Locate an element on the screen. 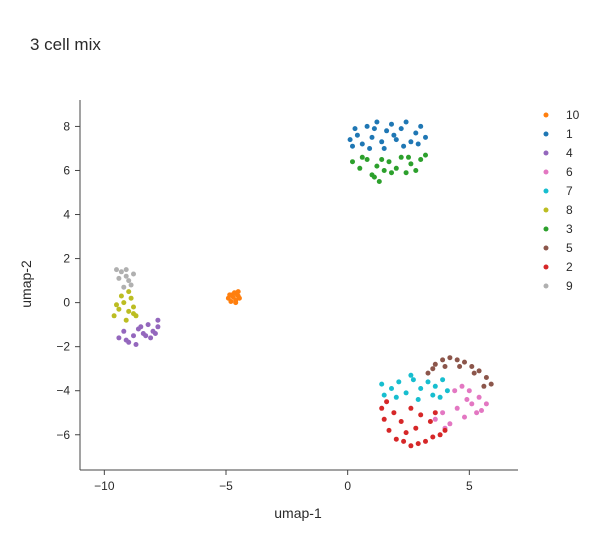  x-axis-ticks: −10 −5 0 5 is located at coordinates (283, 481).